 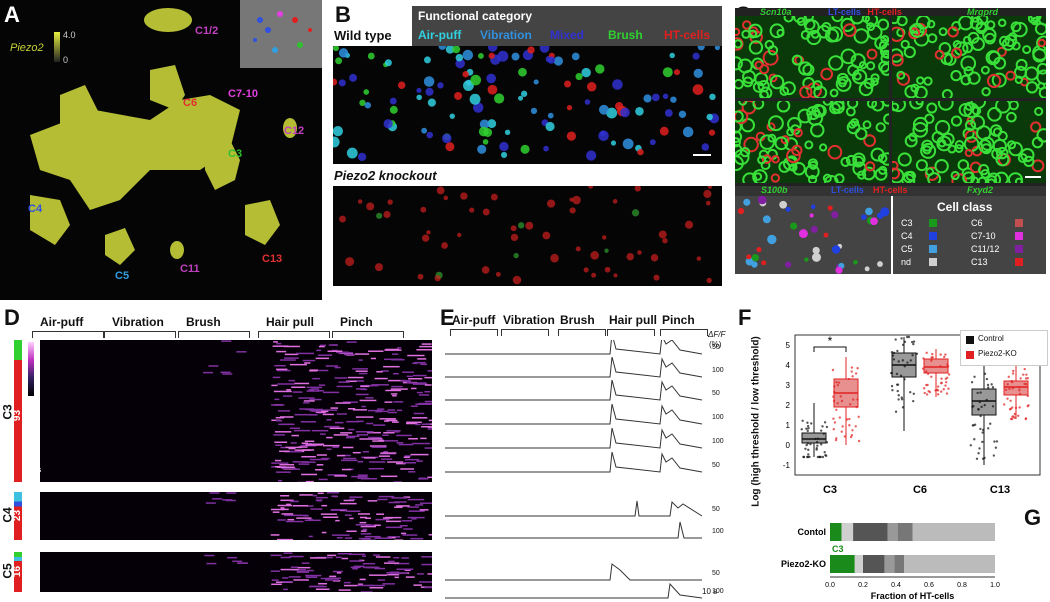 I want to click on marker-s100b: S100b, so click(x=774, y=190).